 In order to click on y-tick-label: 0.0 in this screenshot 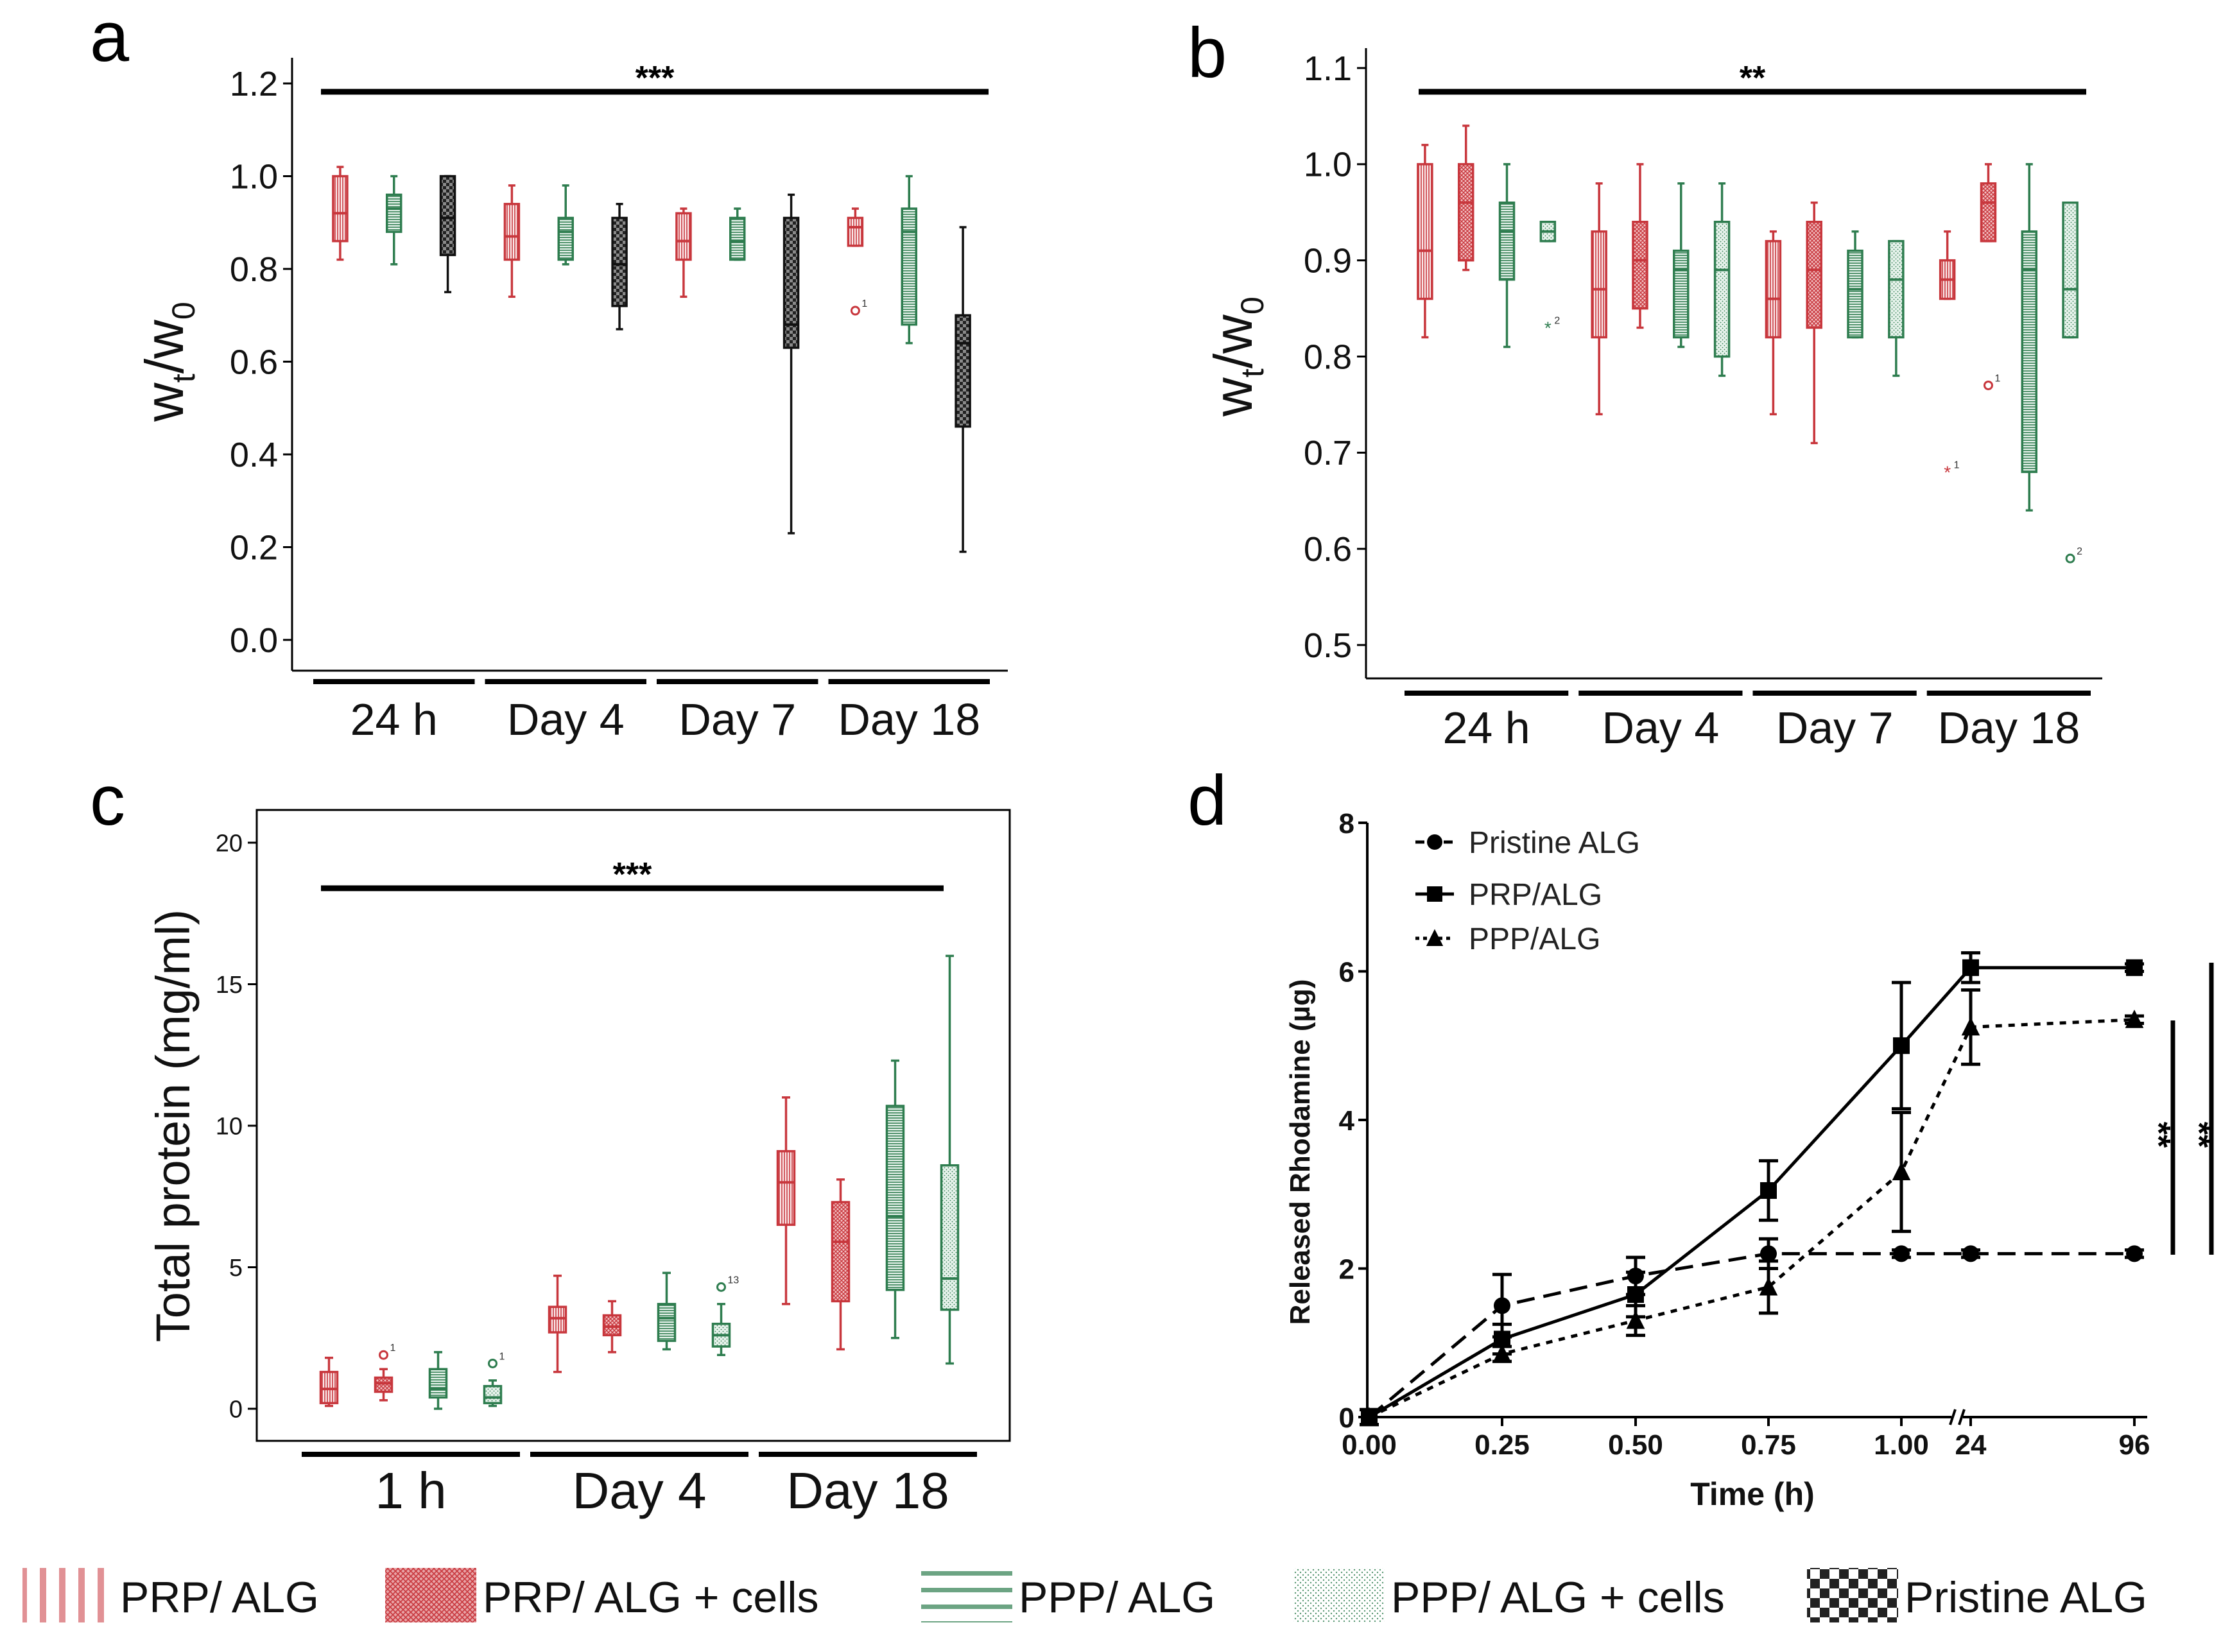, I will do `click(254, 640)`.